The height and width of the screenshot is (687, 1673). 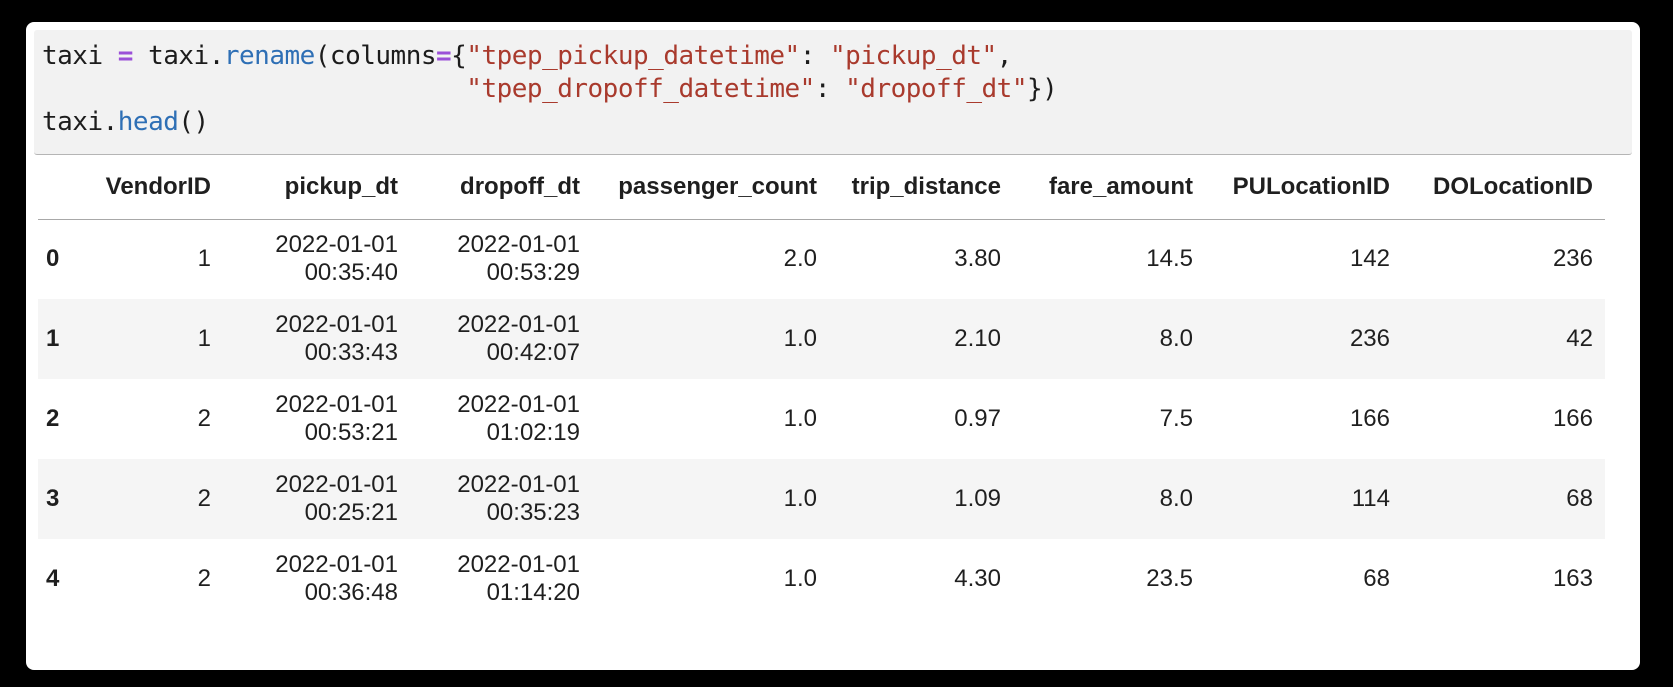 What do you see at coordinates (518, 498) in the screenshot?
I see `cell-dropoff_dt: 2022-01-01 00:35:23` at bounding box center [518, 498].